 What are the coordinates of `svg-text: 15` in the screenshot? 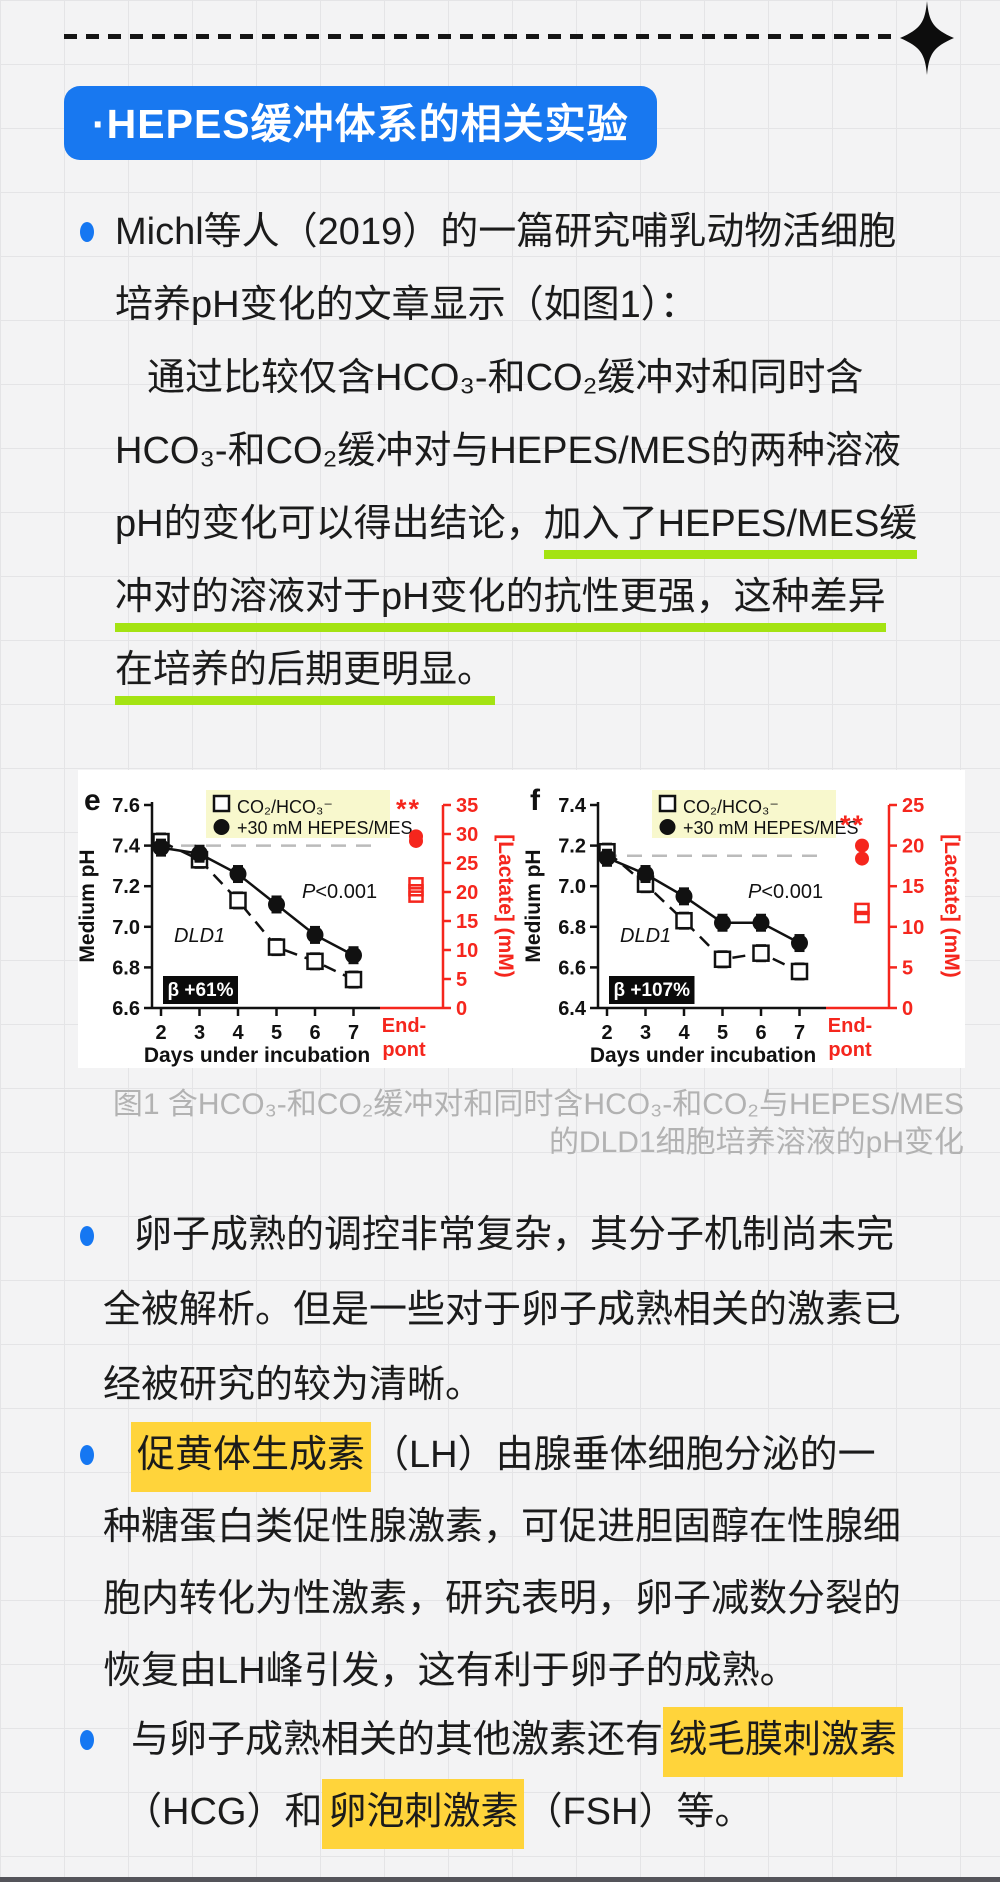 It's located at (467, 922).